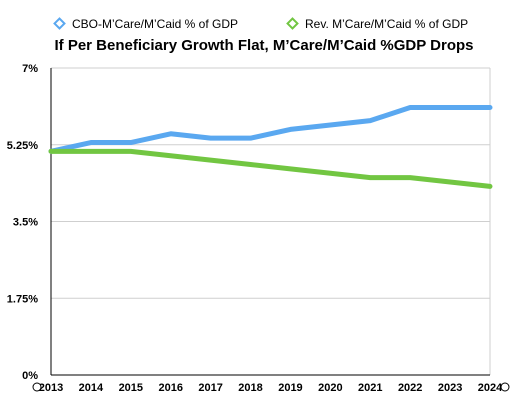 The width and height of the screenshot is (529, 407). I want to click on y-tick-label: 7%, so click(30, 69).